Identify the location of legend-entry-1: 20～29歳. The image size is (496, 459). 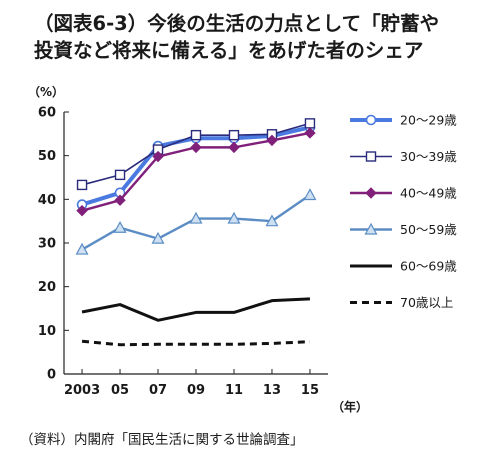
(403, 120).